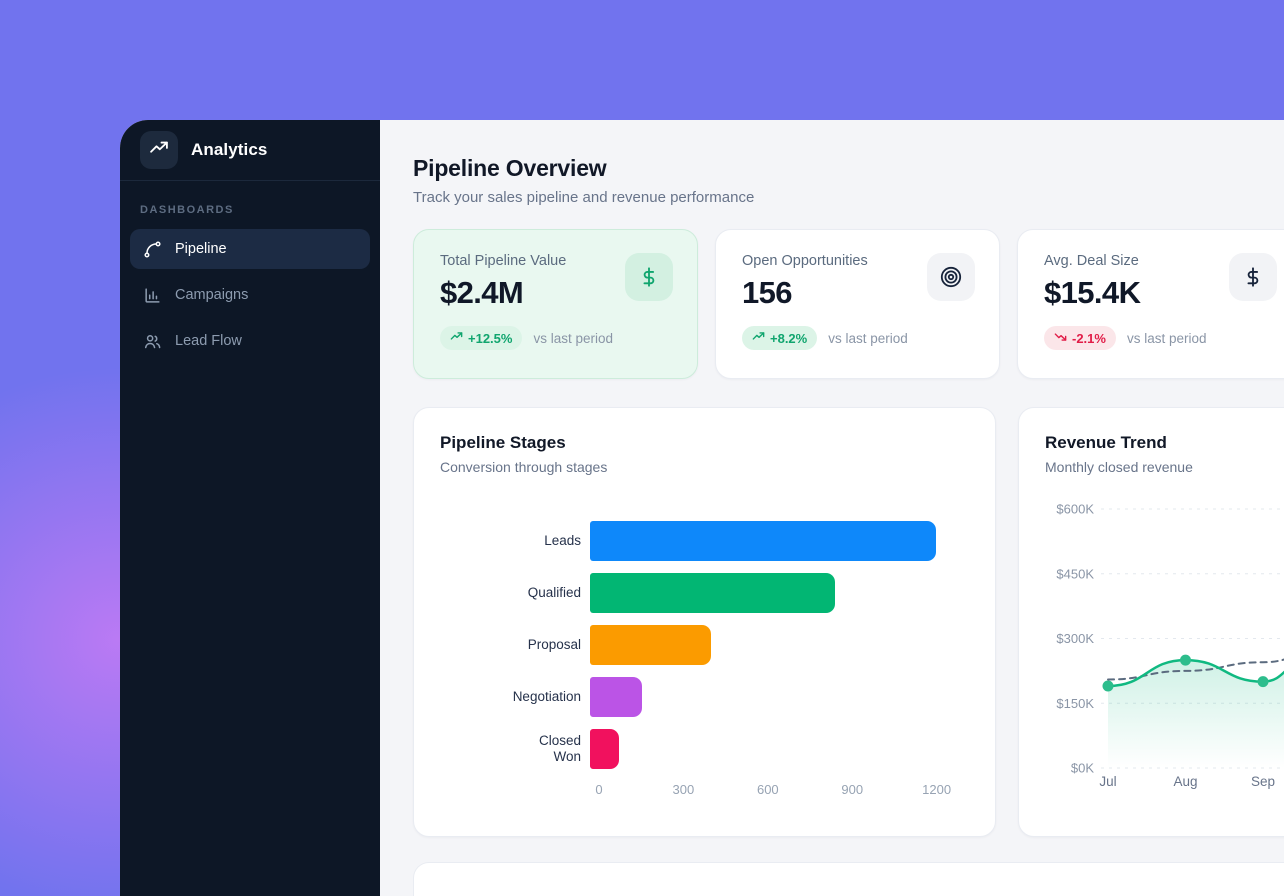 The width and height of the screenshot is (1284, 896). Describe the element at coordinates (208, 341) in the screenshot. I see `sidebar-item-label: Lead Flow` at that location.